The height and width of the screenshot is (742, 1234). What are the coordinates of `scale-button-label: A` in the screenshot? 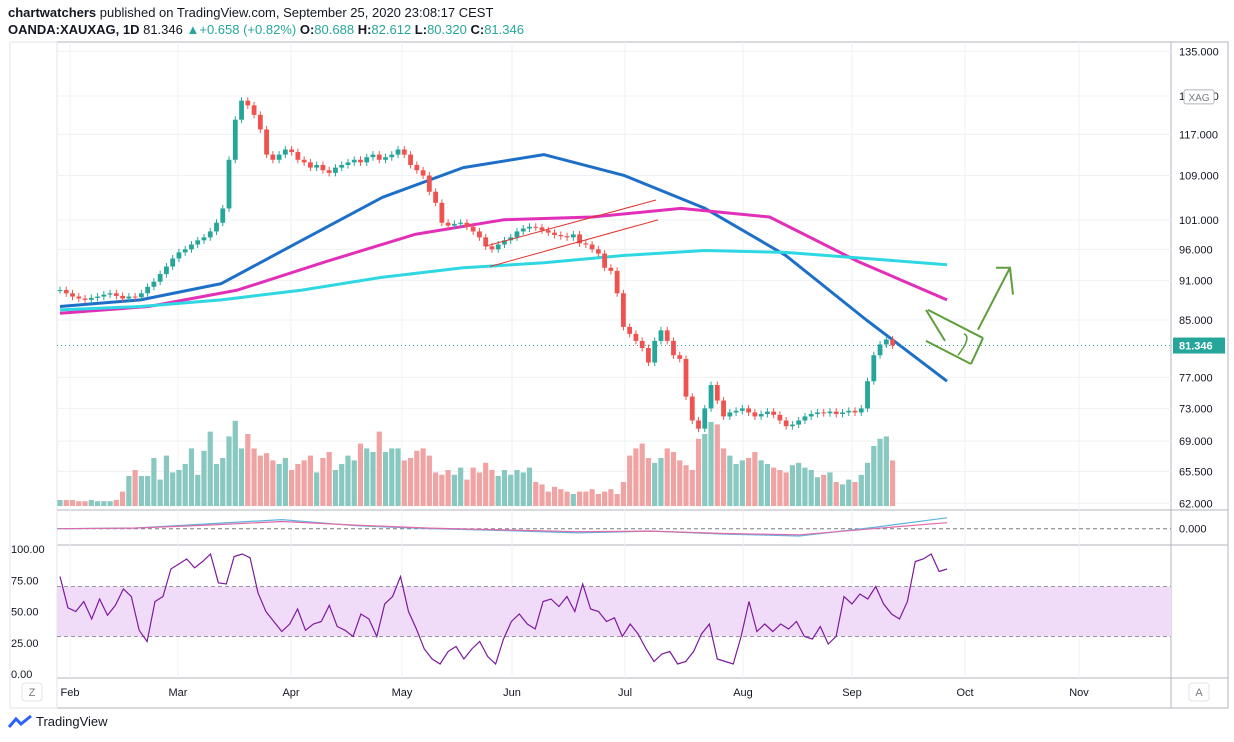 It's located at (1199, 693).